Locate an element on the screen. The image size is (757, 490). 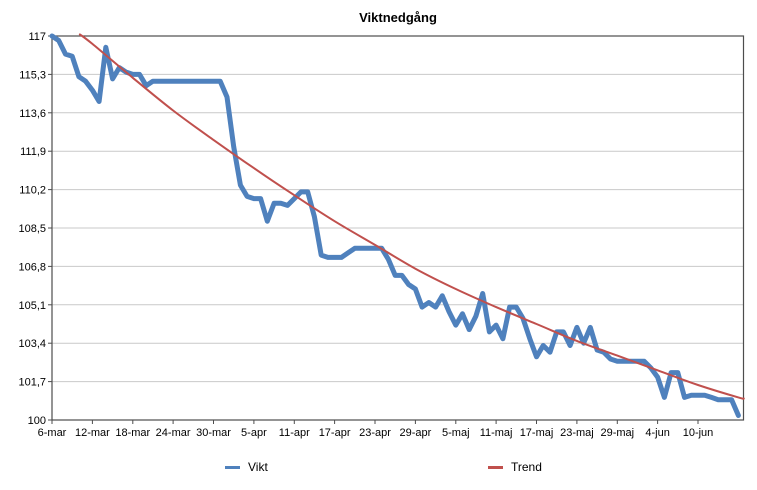
x-tick-label: 5-maj is located at coordinates (456, 433).